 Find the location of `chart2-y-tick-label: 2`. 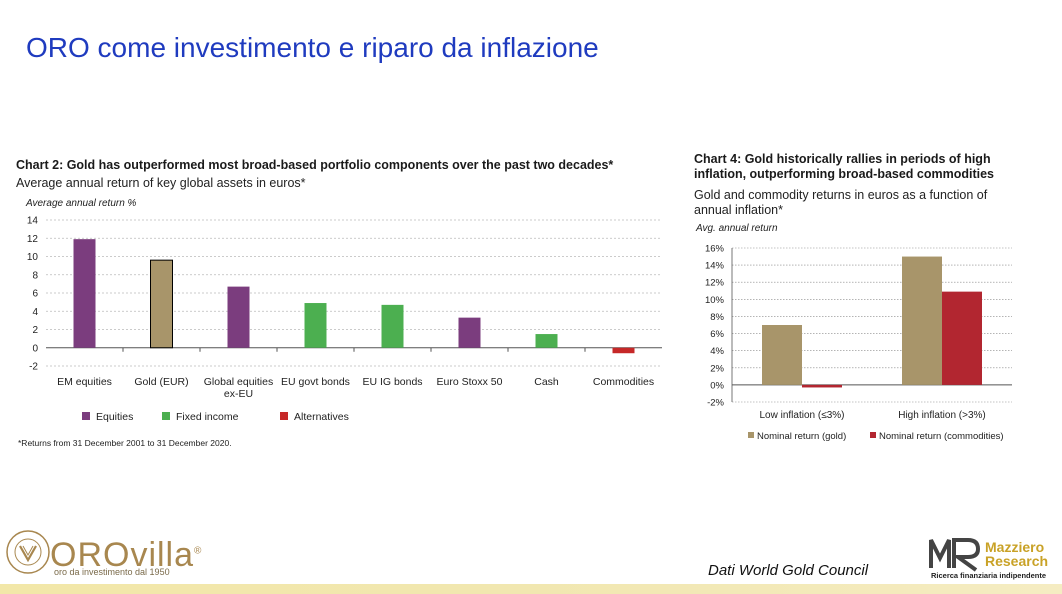

chart2-y-tick-label: 2 is located at coordinates (35, 330).